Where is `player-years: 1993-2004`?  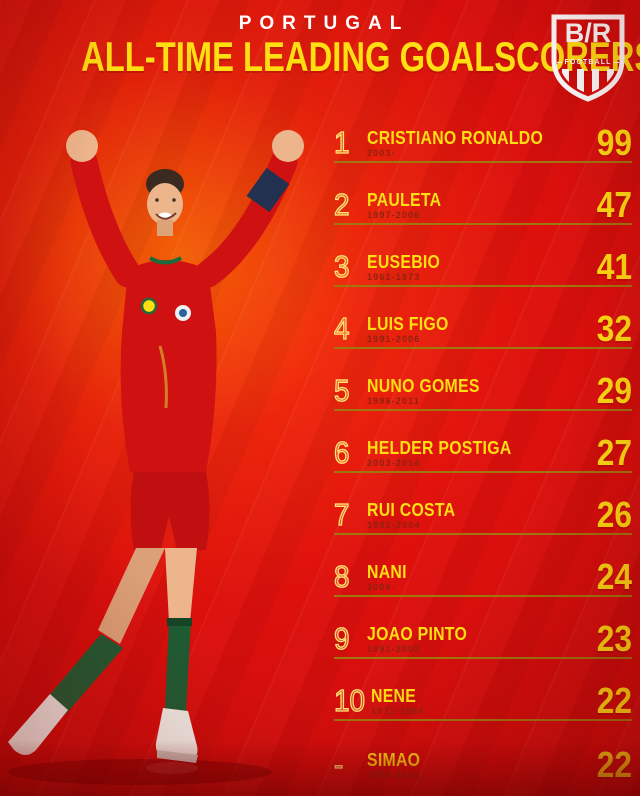
player-years: 1993-2004 is located at coordinates (394, 525).